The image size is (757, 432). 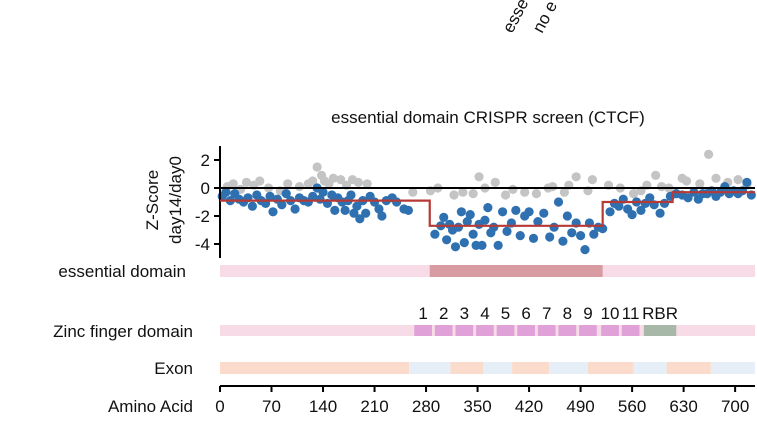 I want to click on rbr-label: RBR, so click(x=660, y=313).